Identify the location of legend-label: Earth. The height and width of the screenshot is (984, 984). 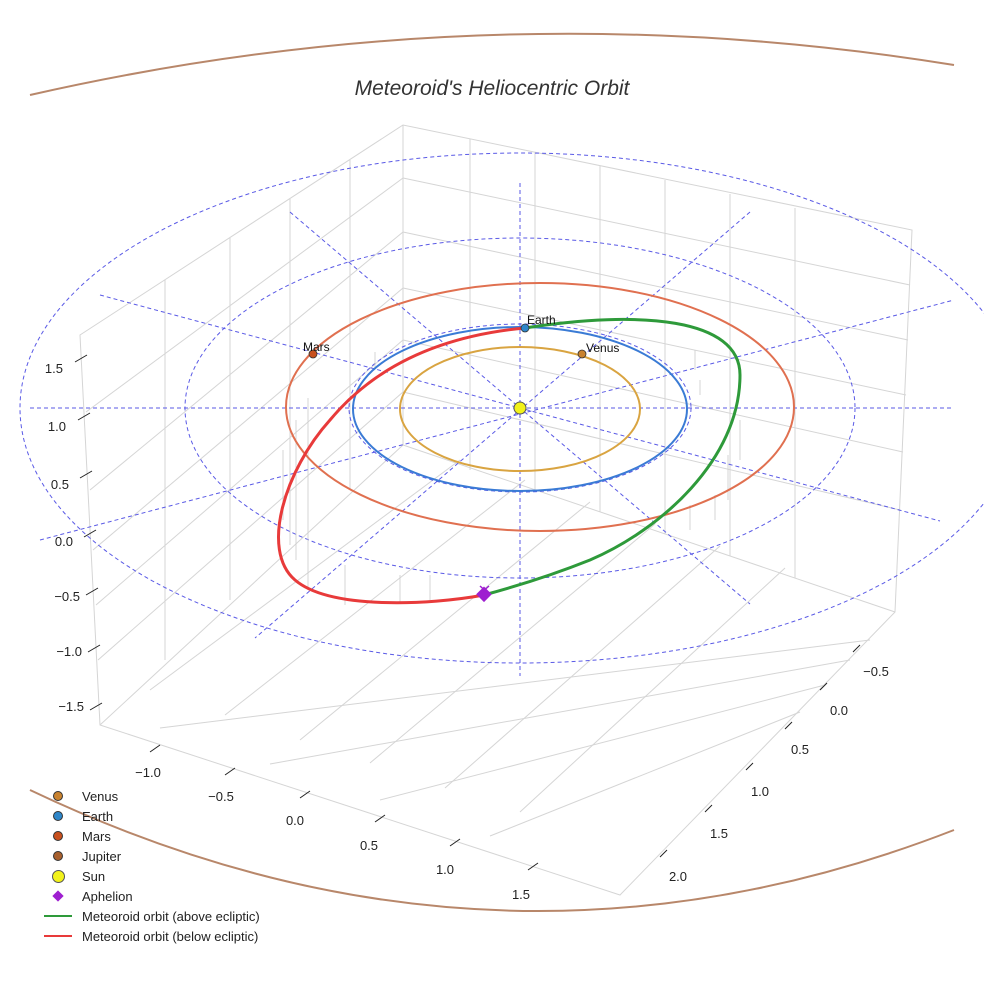
(98, 816).